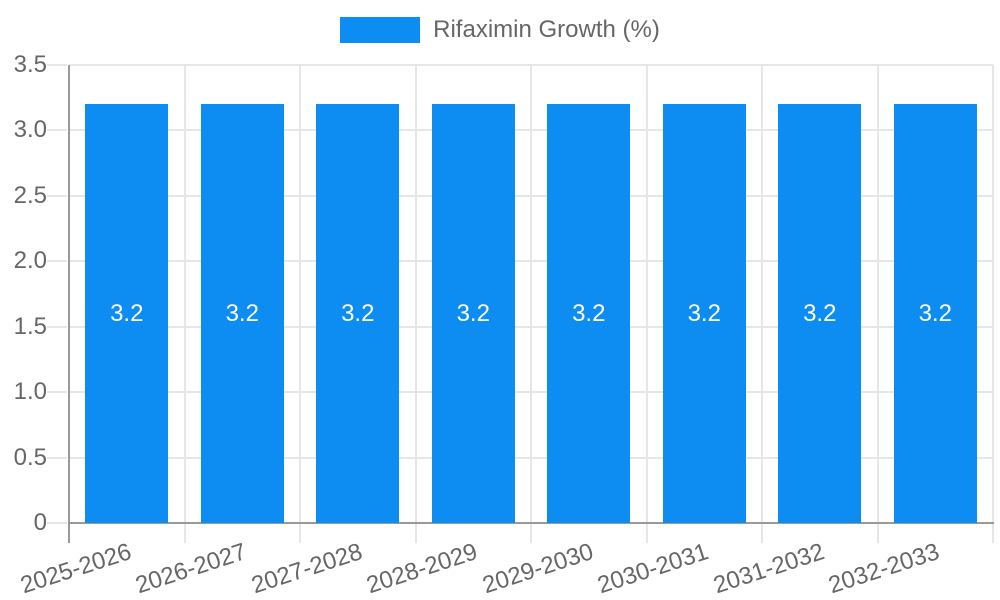 This screenshot has height=600, width=1000. What do you see at coordinates (30, 130) in the screenshot?
I see `y-axis-tick-label: 3.0` at bounding box center [30, 130].